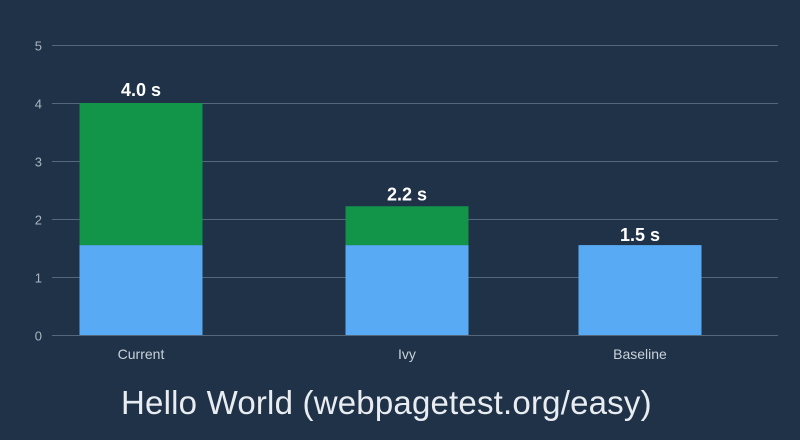 Image resolution: width=800 pixels, height=440 pixels. Describe the element at coordinates (38, 46) in the screenshot. I see `y-tick-label: 5` at that location.